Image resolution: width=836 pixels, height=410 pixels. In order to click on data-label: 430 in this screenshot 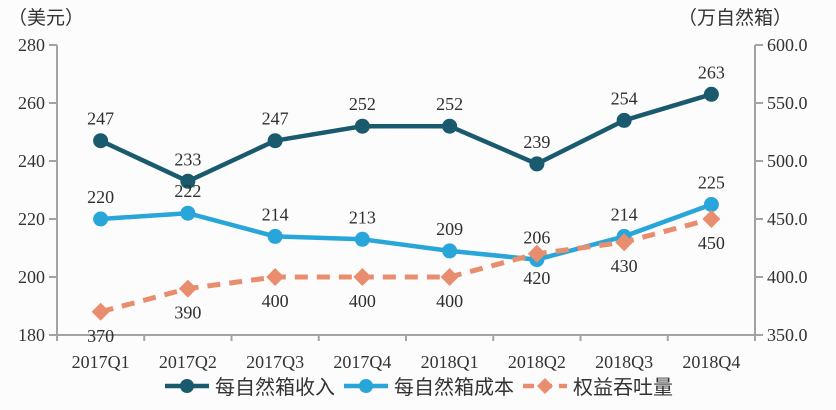, I will do `click(624, 266)`.